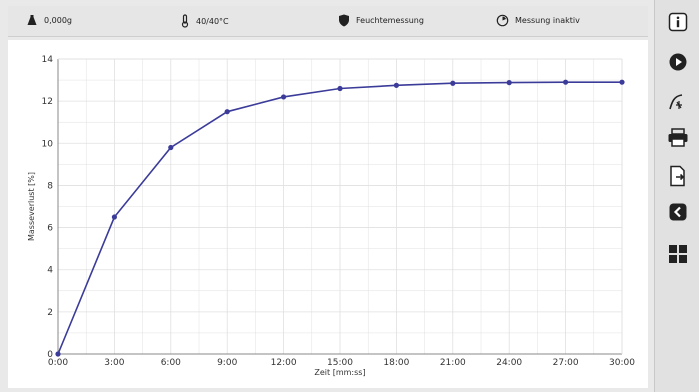  What do you see at coordinates (509, 363) in the screenshot?
I see `x-tick-label: 24:00` at bounding box center [509, 363].